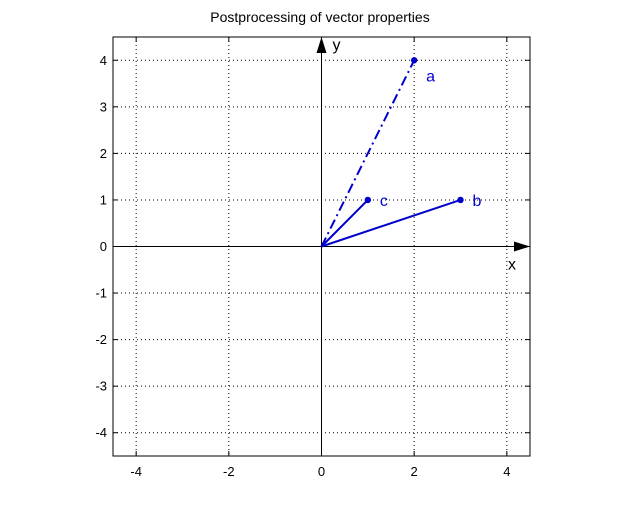 The image size is (620, 512). I want to click on vector-b-label: b, so click(477, 201).